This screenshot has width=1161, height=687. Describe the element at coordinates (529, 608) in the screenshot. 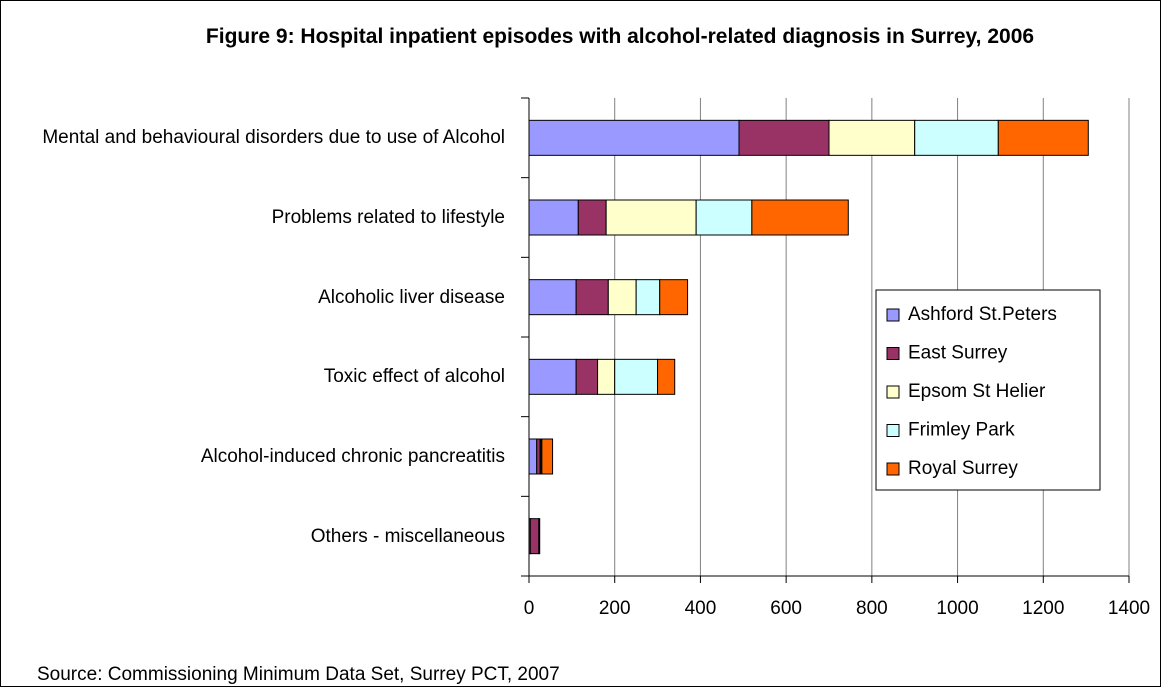

I see `x-tick-label: 0` at that location.